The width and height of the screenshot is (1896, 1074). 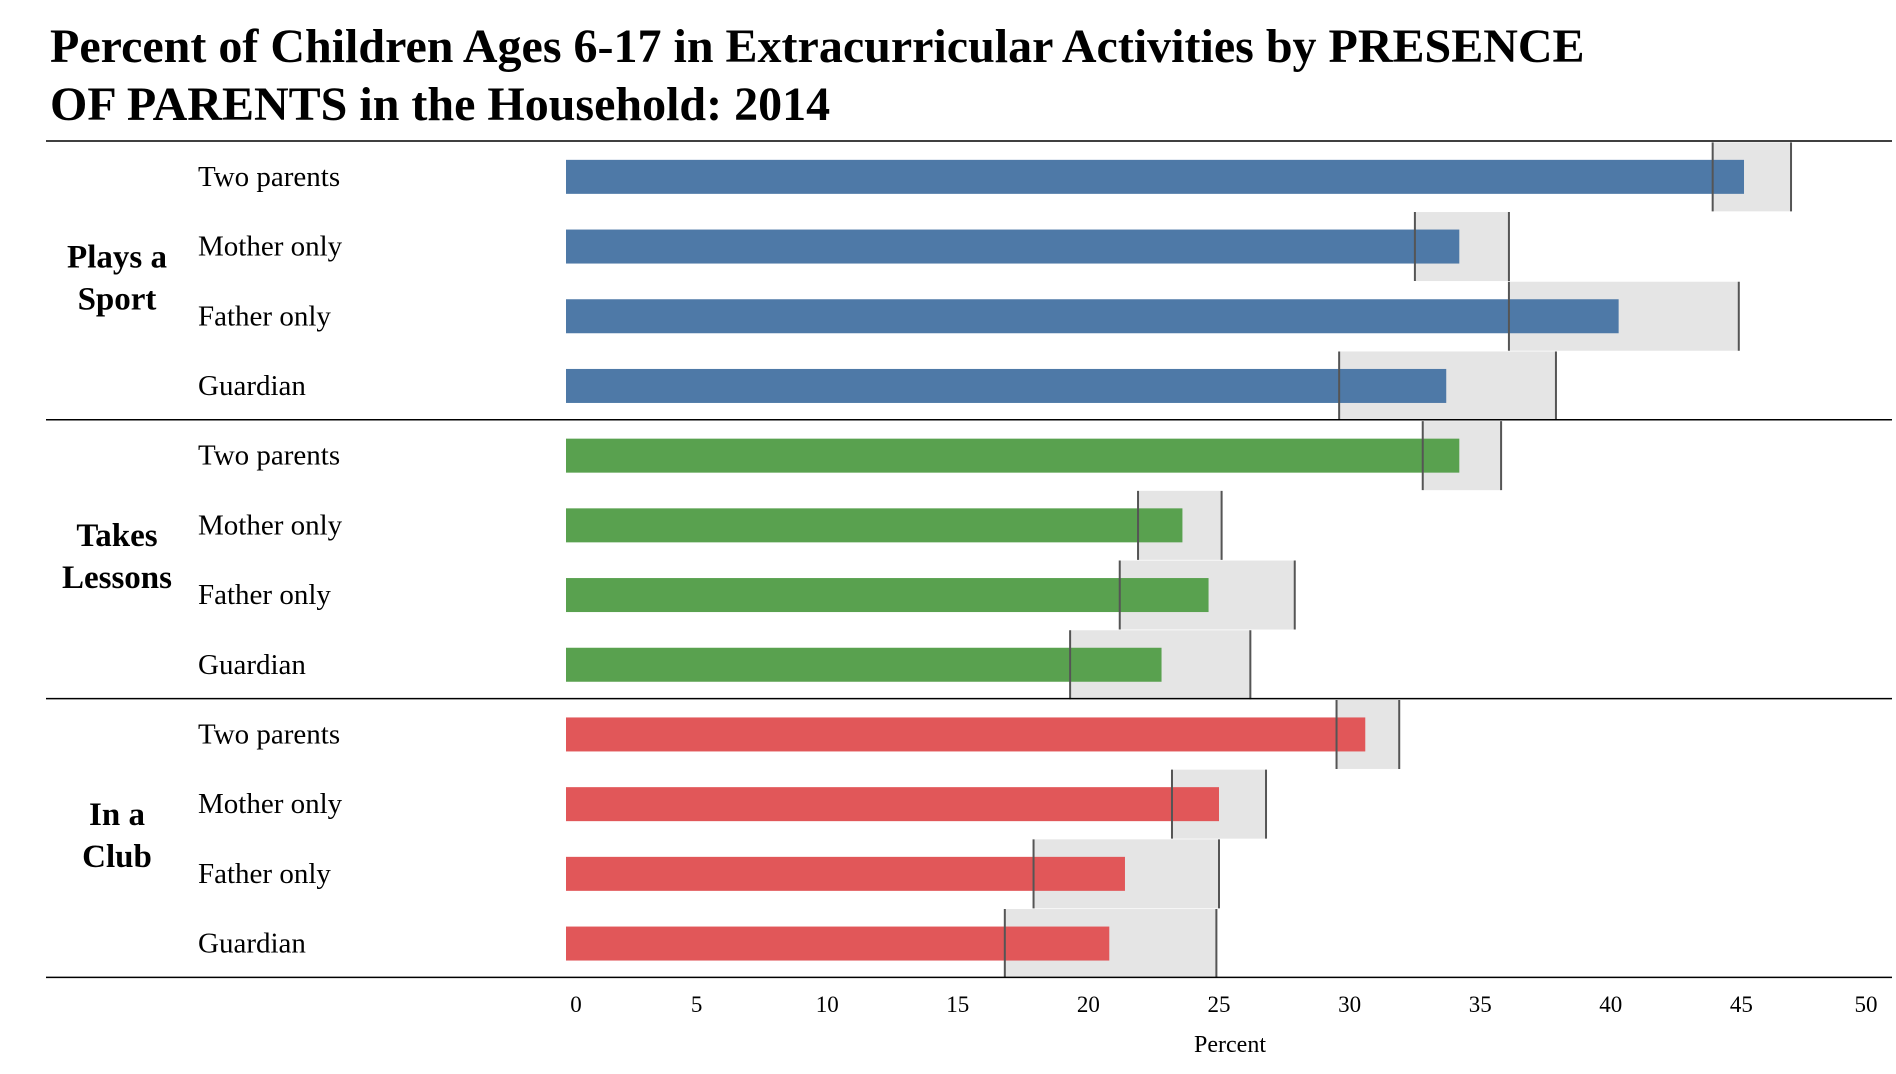 What do you see at coordinates (117, 857) in the screenshot?
I see `group-label: Club` at bounding box center [117, 857].